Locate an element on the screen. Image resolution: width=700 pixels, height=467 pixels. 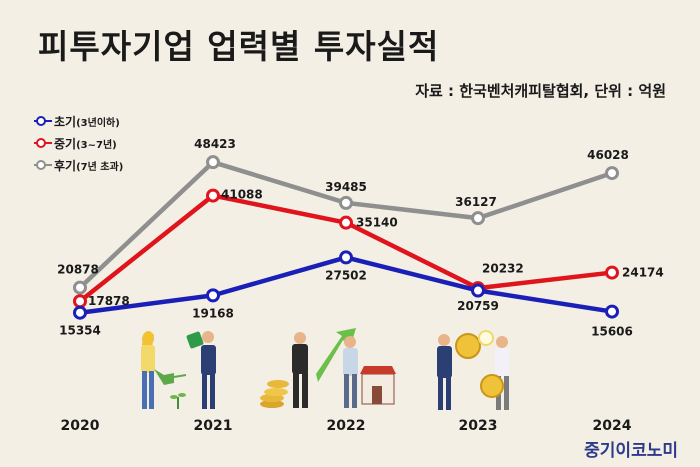
data-label-middle-2020: 17878 is located at coordinates (109, 301).